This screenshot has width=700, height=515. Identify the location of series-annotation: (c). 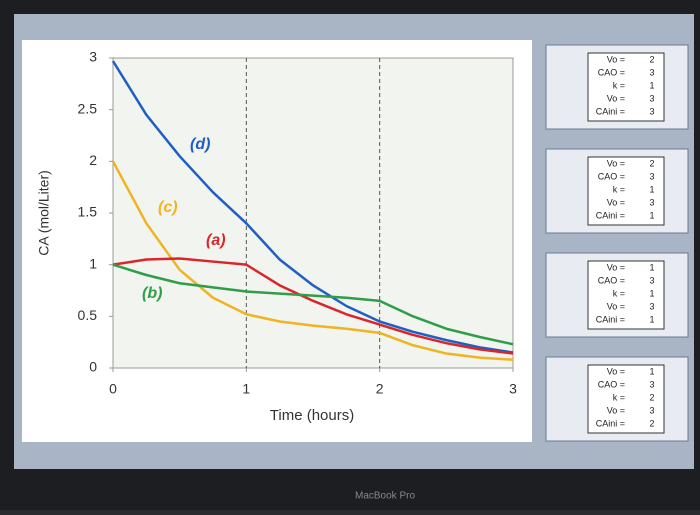
(168, 207).